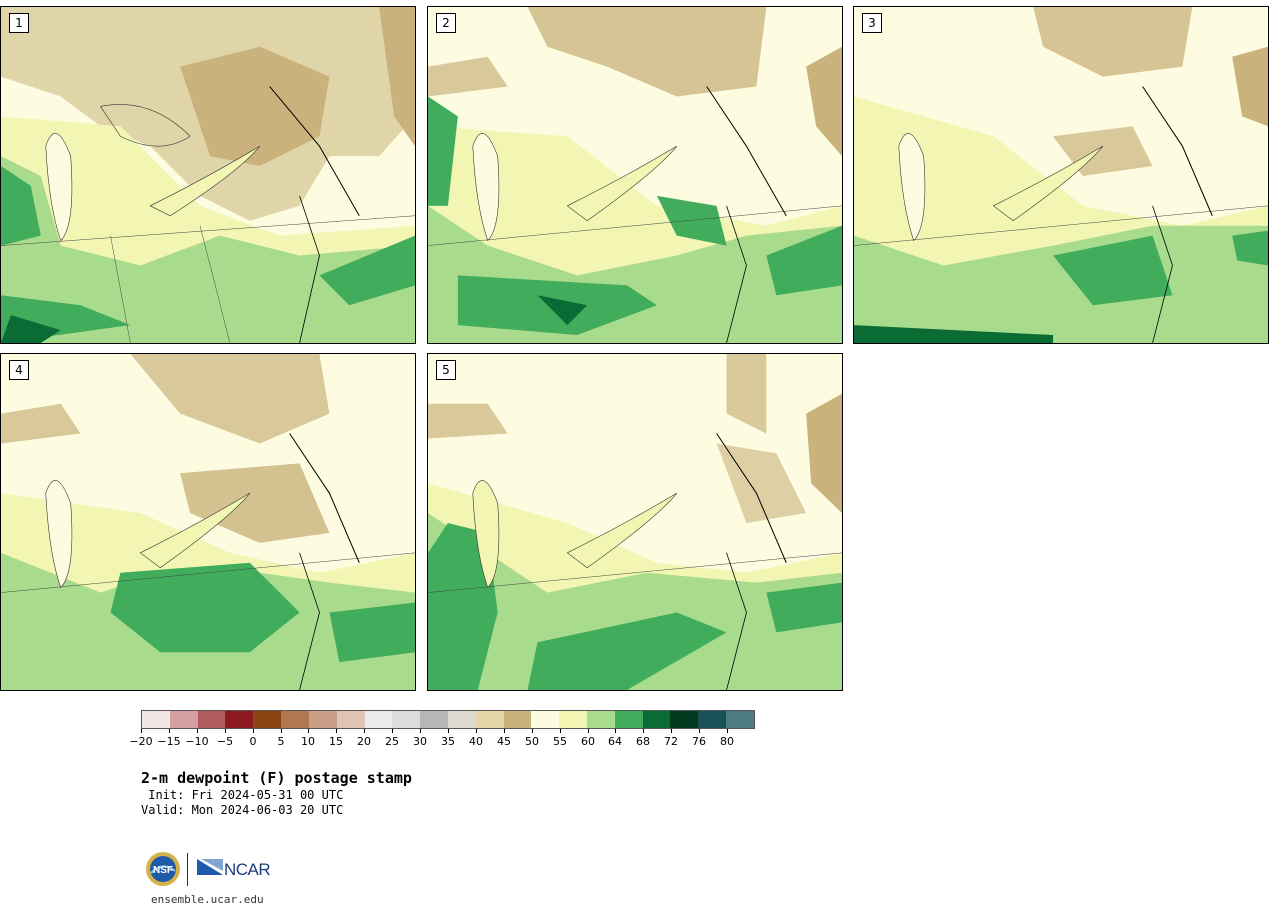  Describe the element at coordinates (19, 370) in the screenshot. I see `panel-number: 4` at that location.